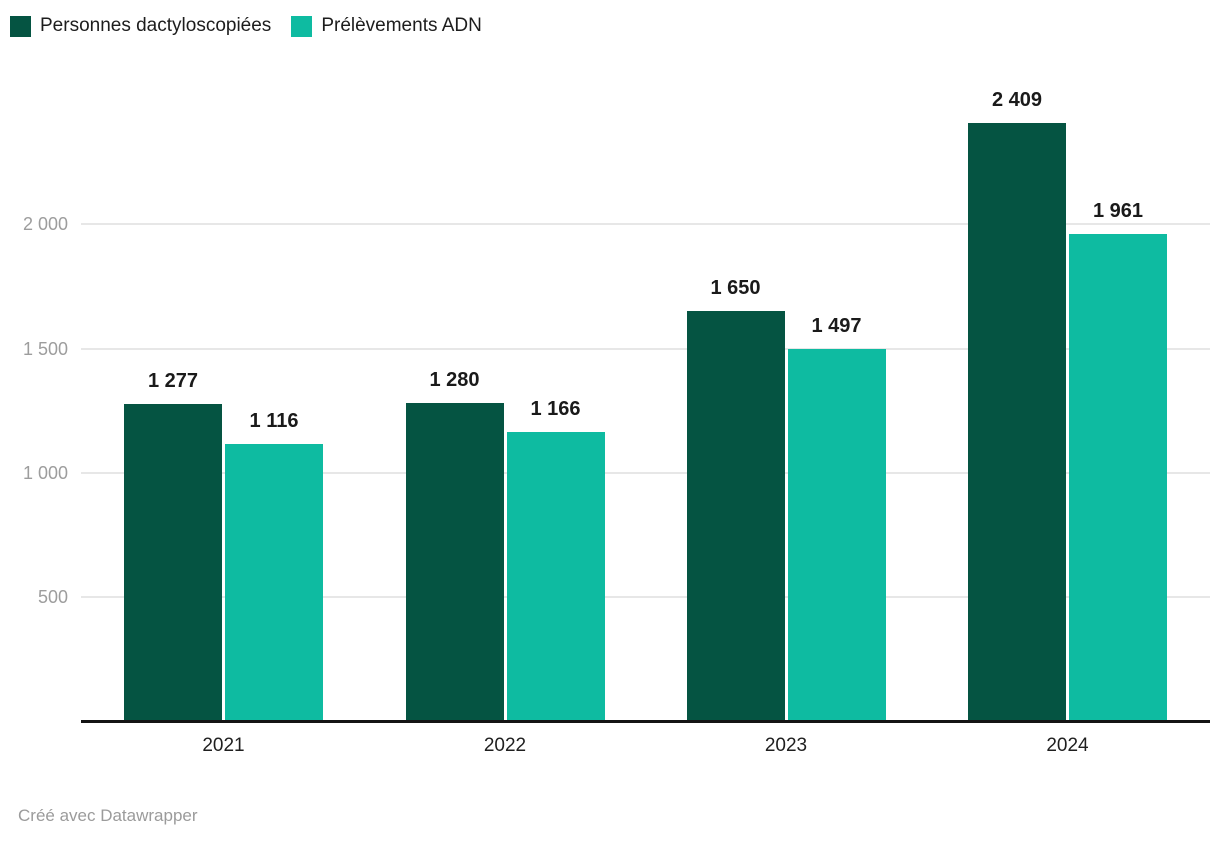 This screenshot has height=844, width=1220. I want to click on legend-item-prelevements-adn: Prélèvements ADN, so click(386, 26).